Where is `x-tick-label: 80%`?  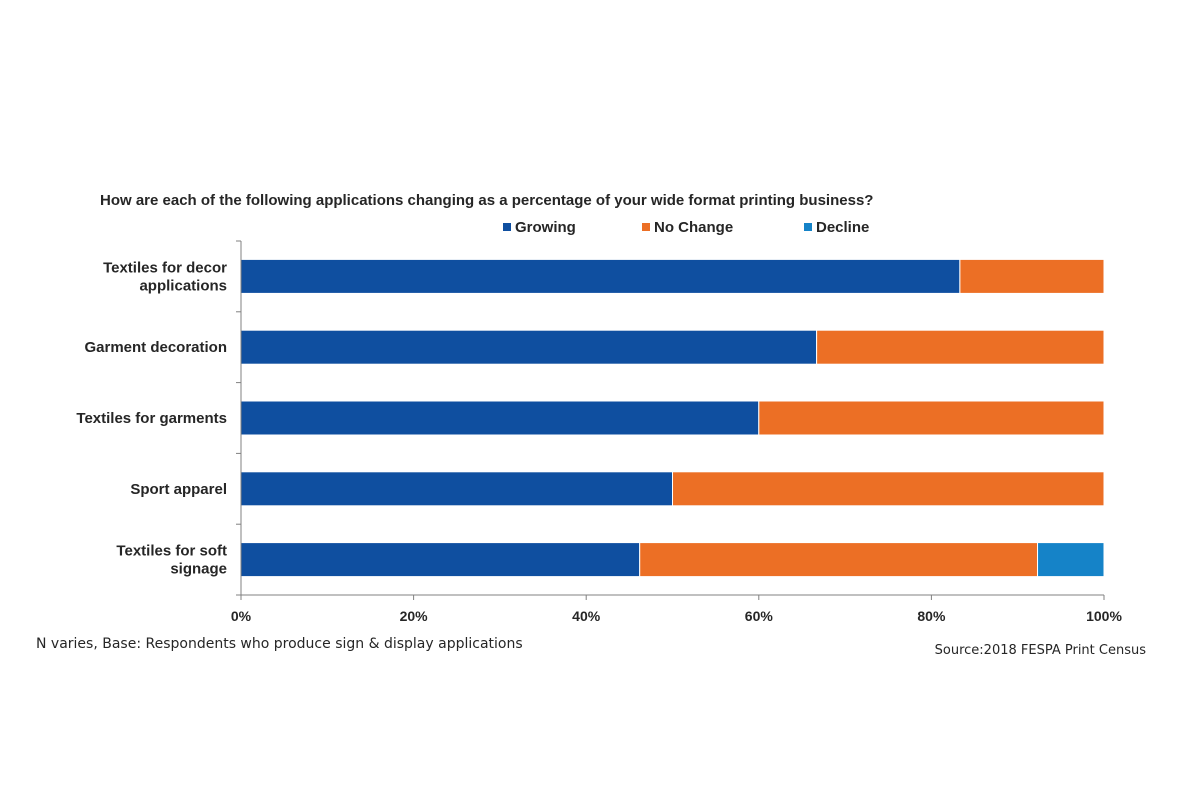
x-tick-label: 80% is located at coordinates (931, 616).